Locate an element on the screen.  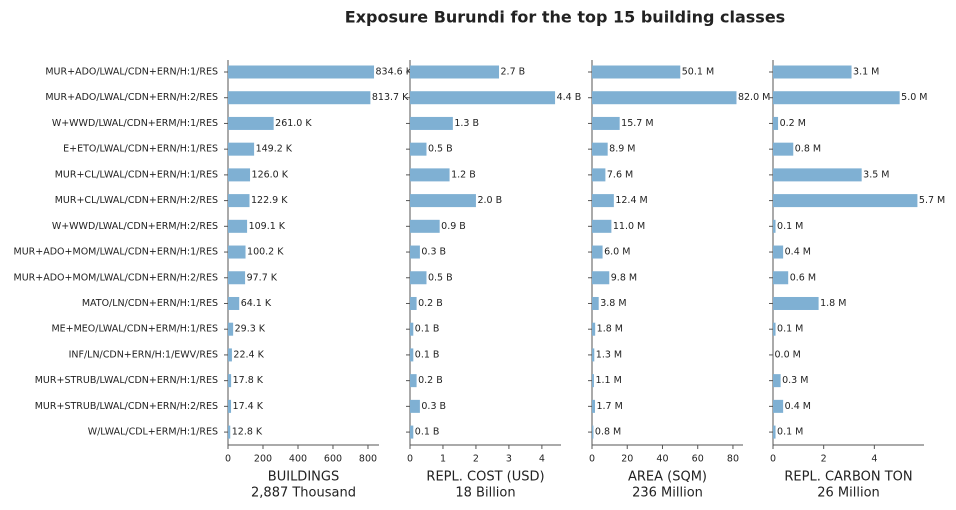
y-tick-label: MUR+ADO+MOM/LWAL/CDN+ERN/H:2/RES is located at coordinates (116, 277).